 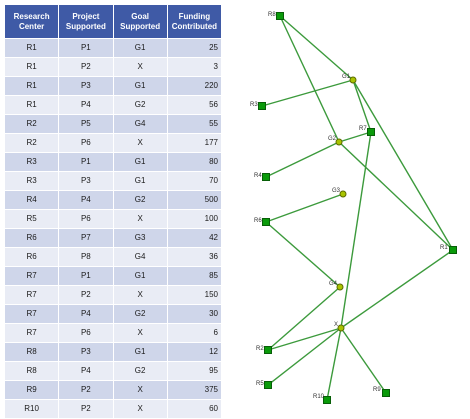 What do you see at coordinates (194, 352) in the screenshot?
I see `cell-funding: 12` at bounding box center [194, 352].